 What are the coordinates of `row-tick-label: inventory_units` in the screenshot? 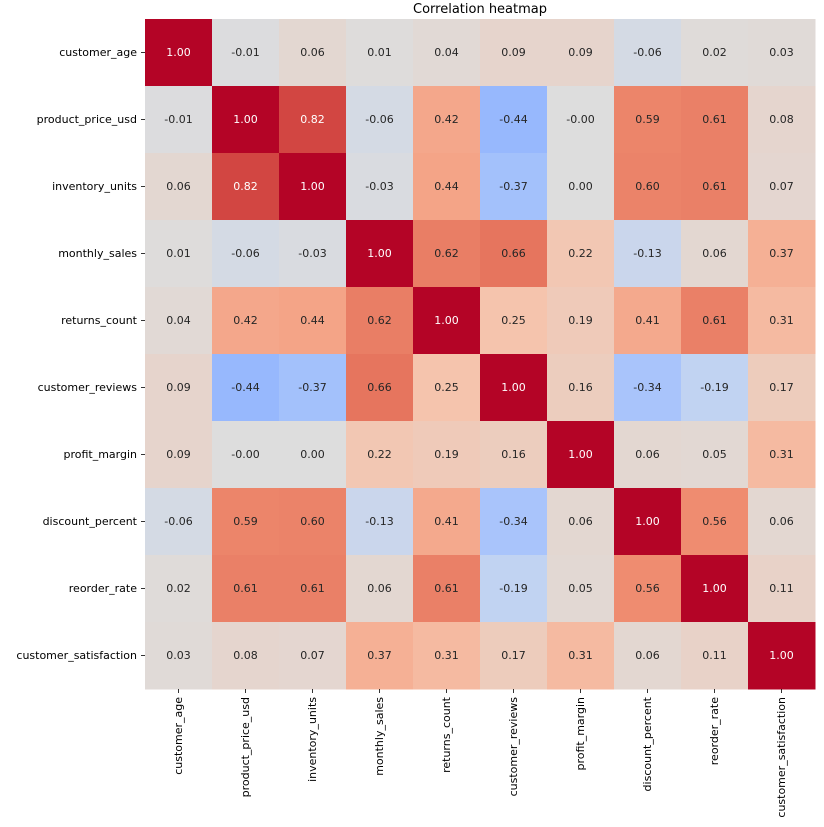 It's located at (94, 186).